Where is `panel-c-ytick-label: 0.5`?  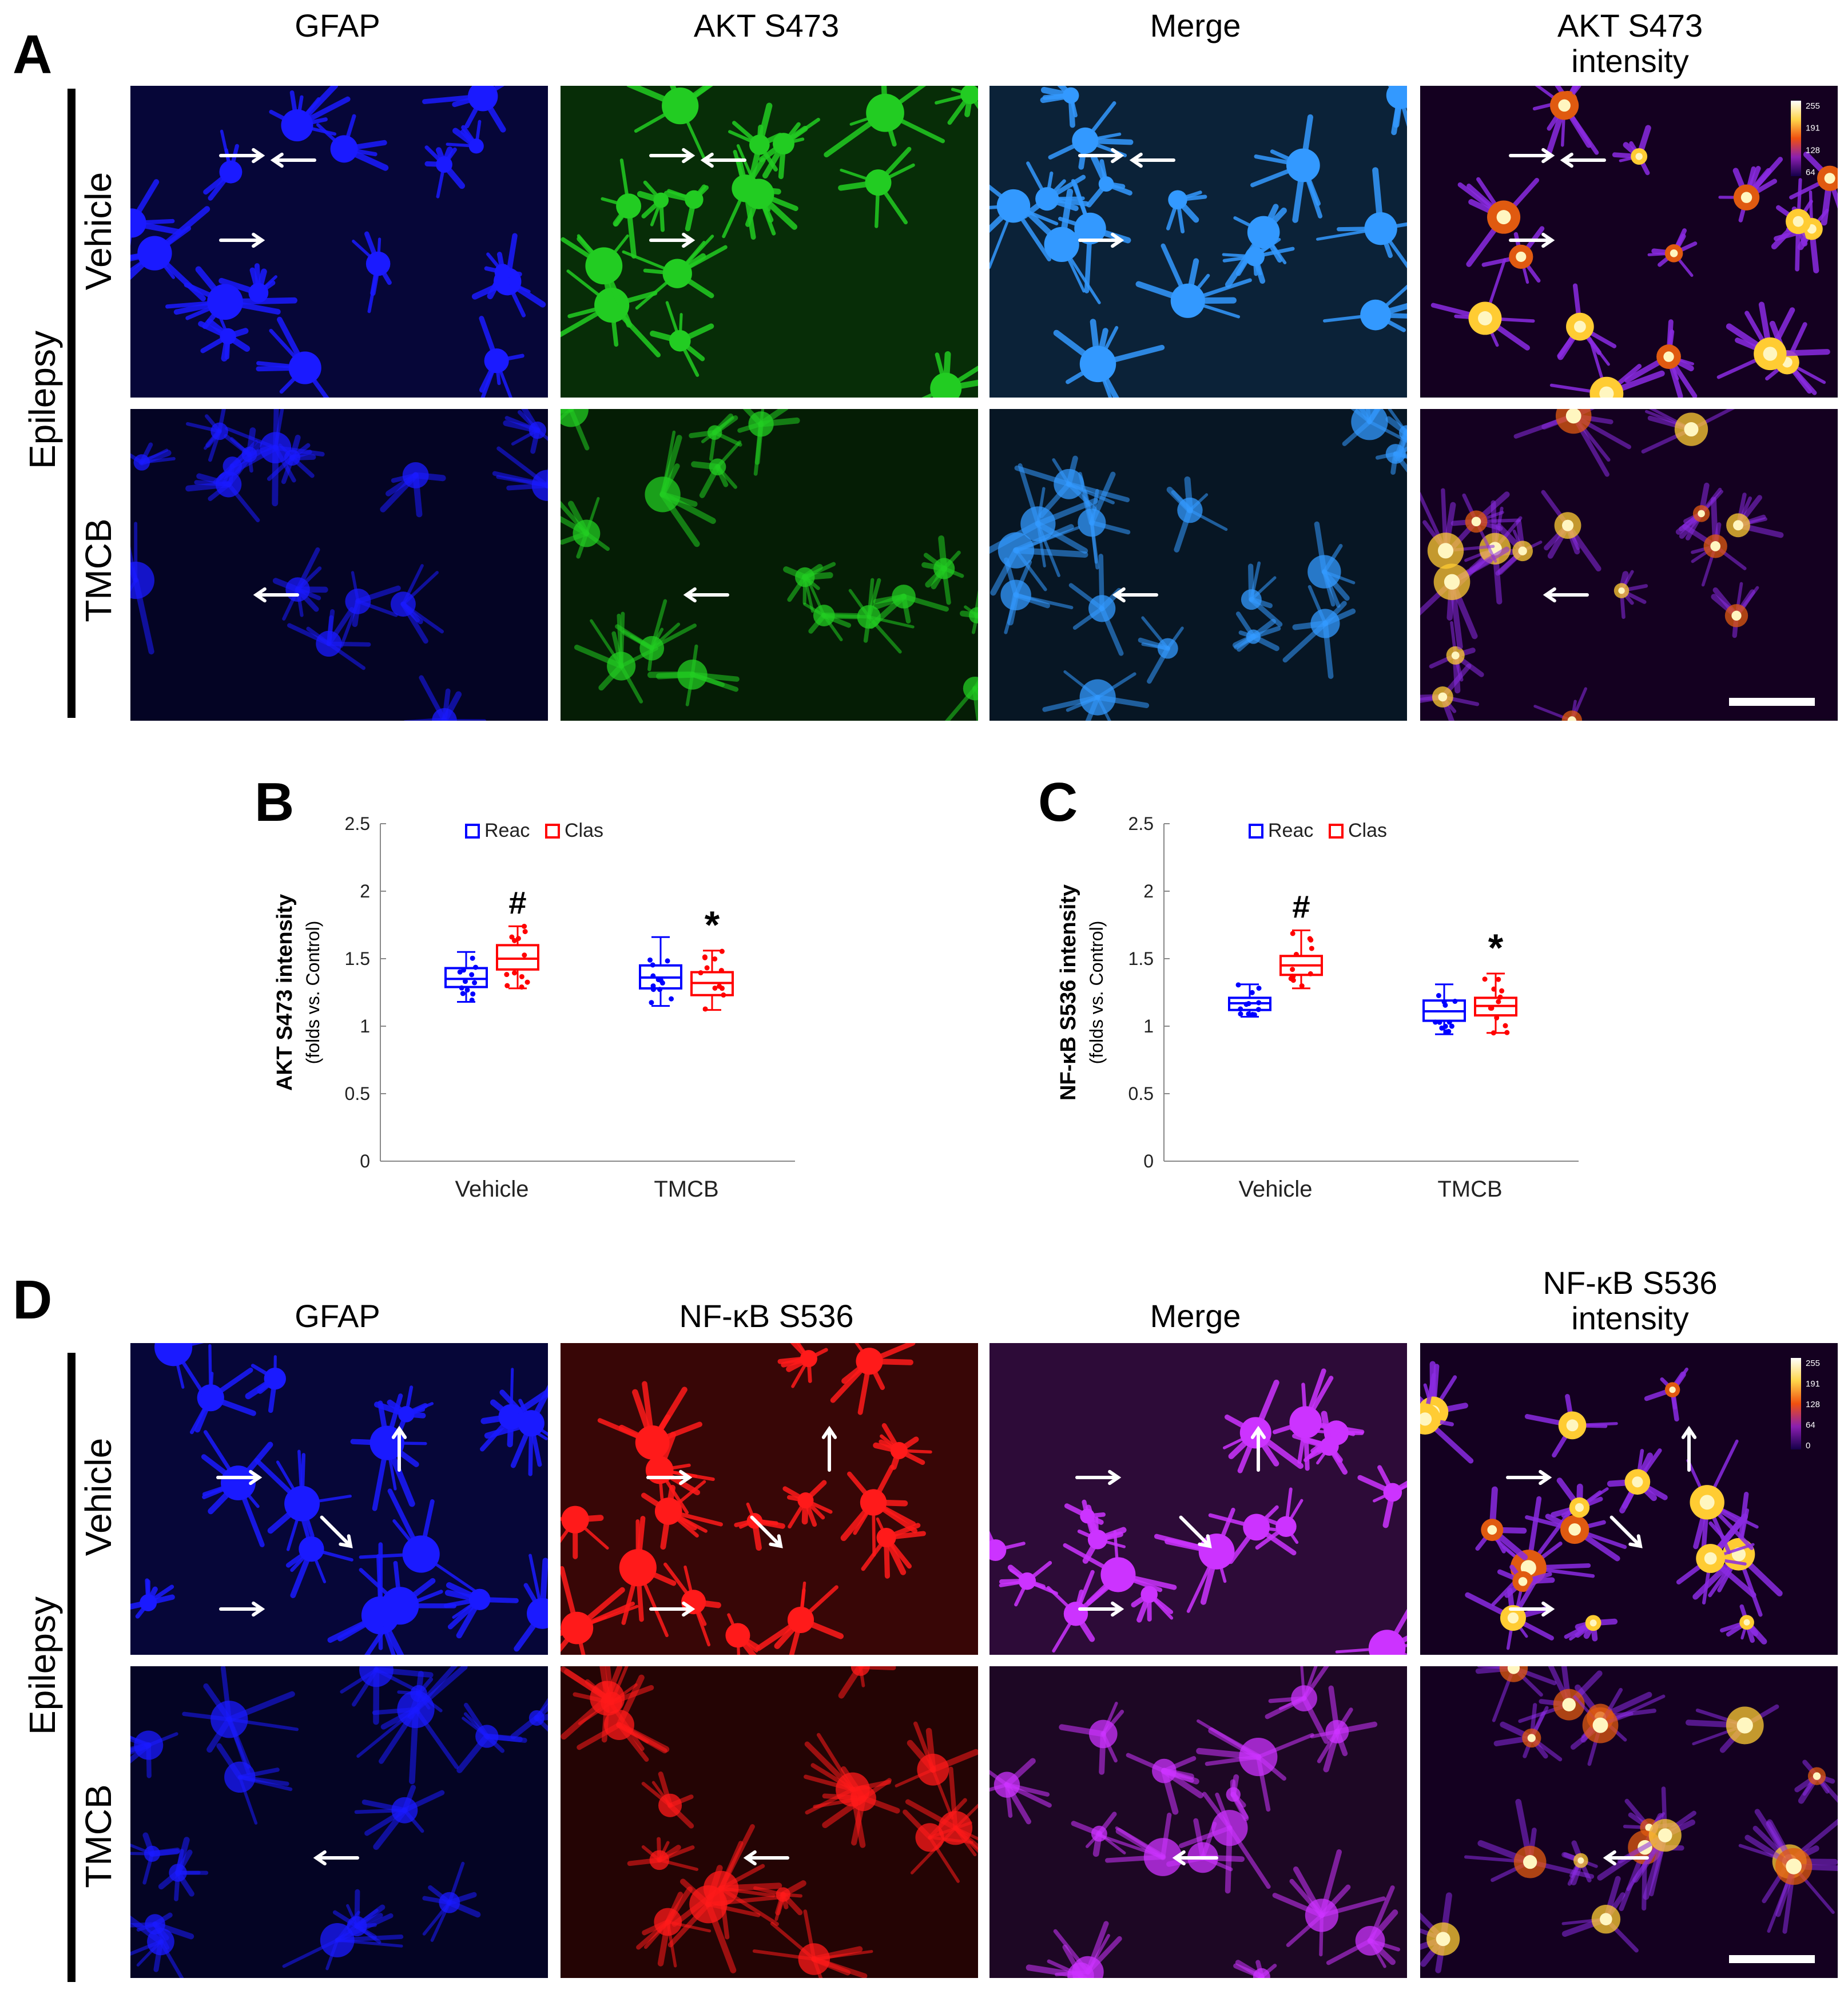 panel-c-ytick-label: 0.5 is located at coordinates (1141, 1093).